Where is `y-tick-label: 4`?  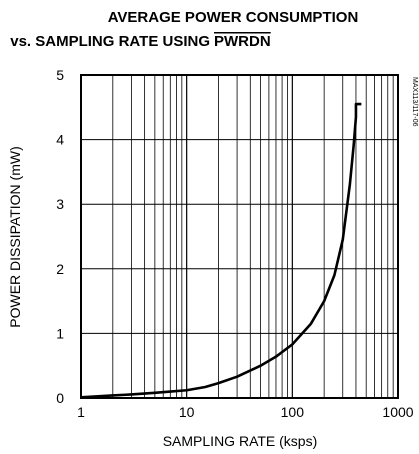
y-tick-label: 4 is located at coordinates (60, 140).